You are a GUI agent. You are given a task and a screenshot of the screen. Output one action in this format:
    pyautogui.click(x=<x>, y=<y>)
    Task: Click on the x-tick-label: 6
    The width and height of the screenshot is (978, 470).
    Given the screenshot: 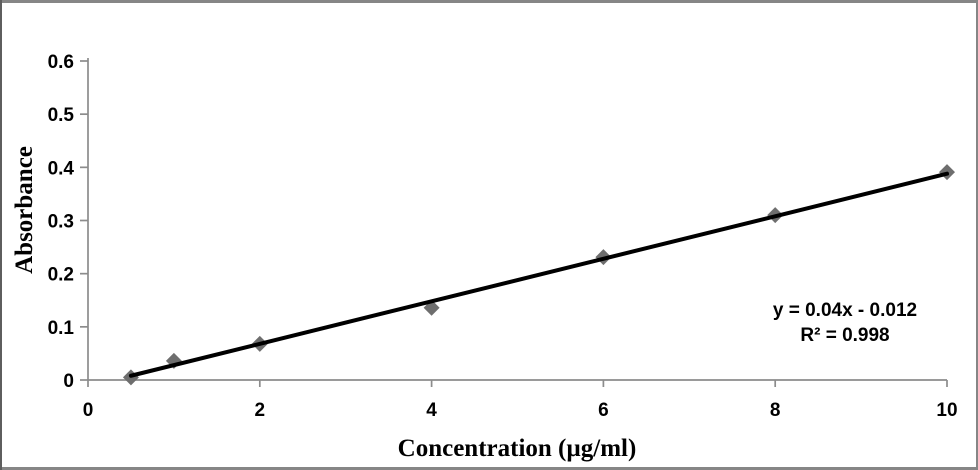 What is the action you would take?
    pyautogui.click(x=603, y=410)
    